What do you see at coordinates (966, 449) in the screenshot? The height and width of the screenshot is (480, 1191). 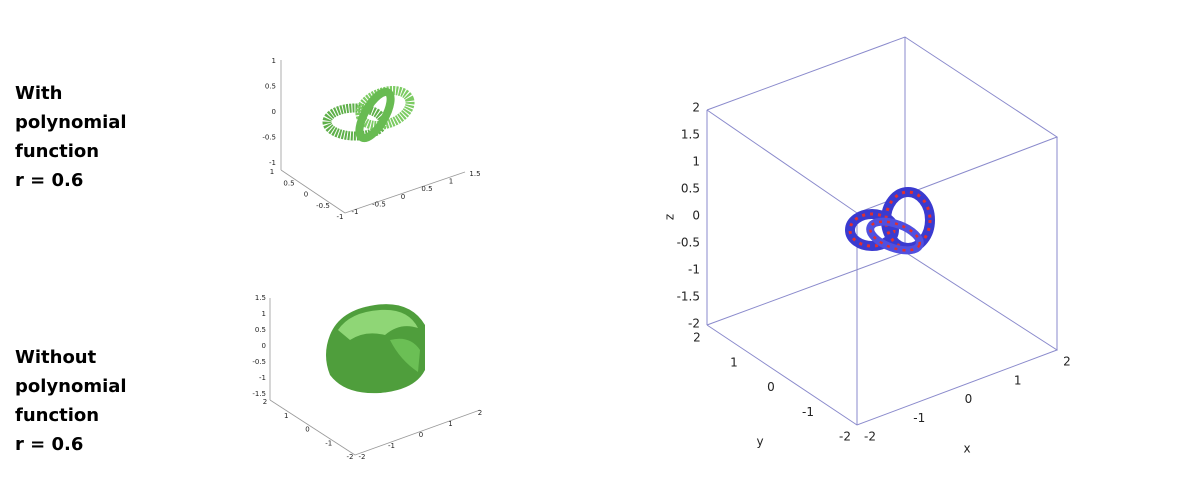 I see `x-axis-label: x` at bounding box center [966, 449].